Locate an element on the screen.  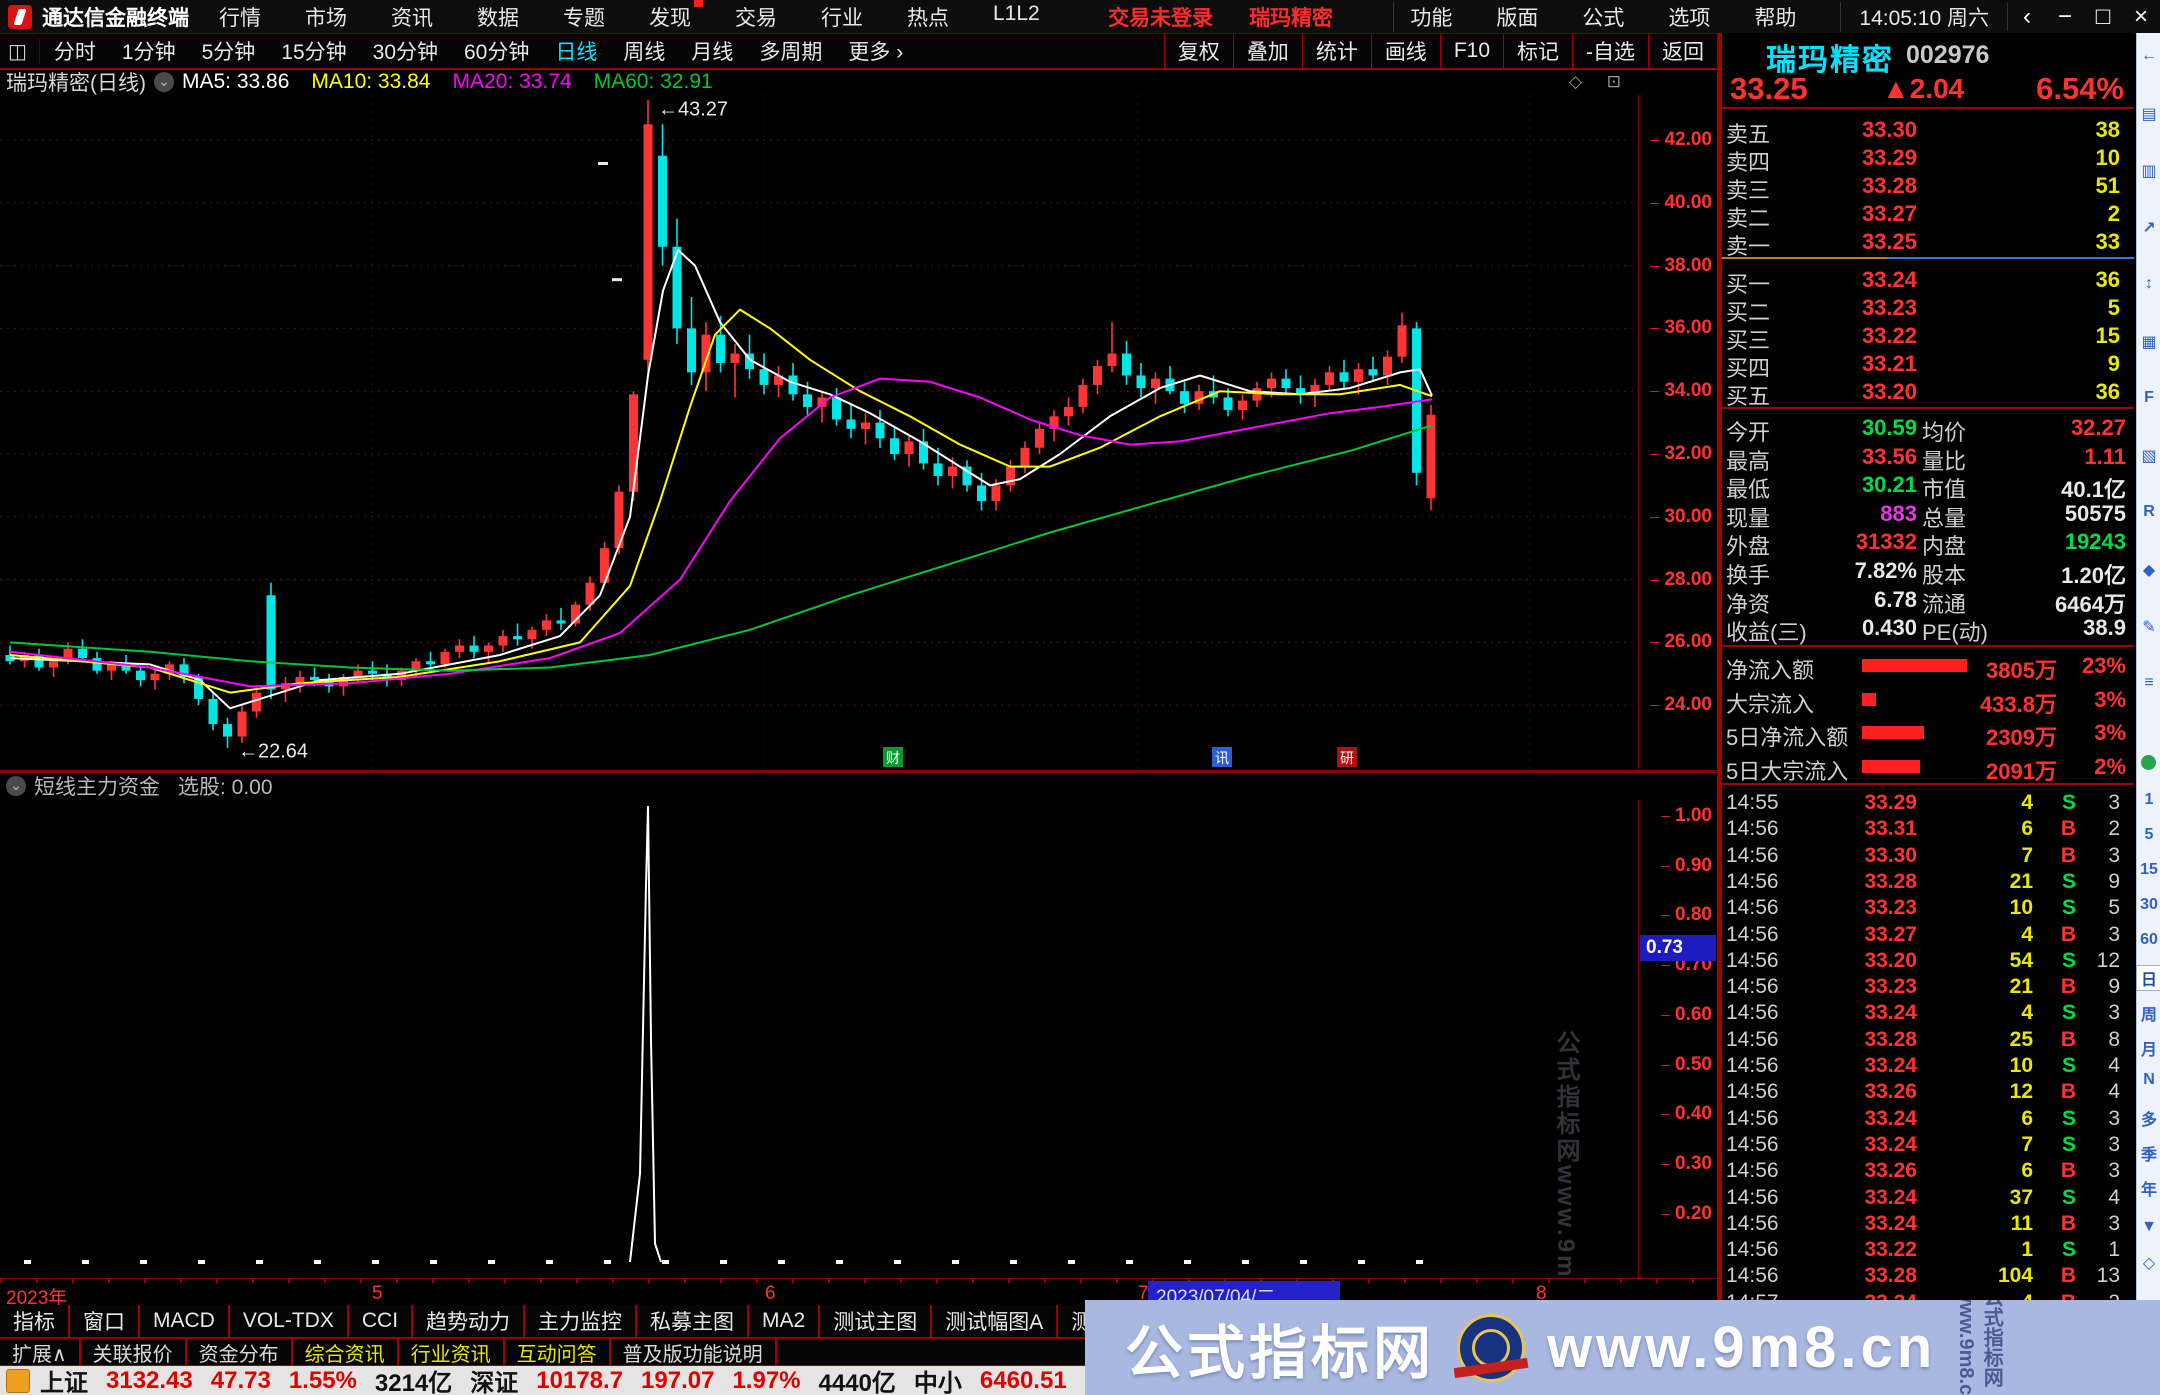
menu-item-数据: 数据 is located at coordinates (498, 18).